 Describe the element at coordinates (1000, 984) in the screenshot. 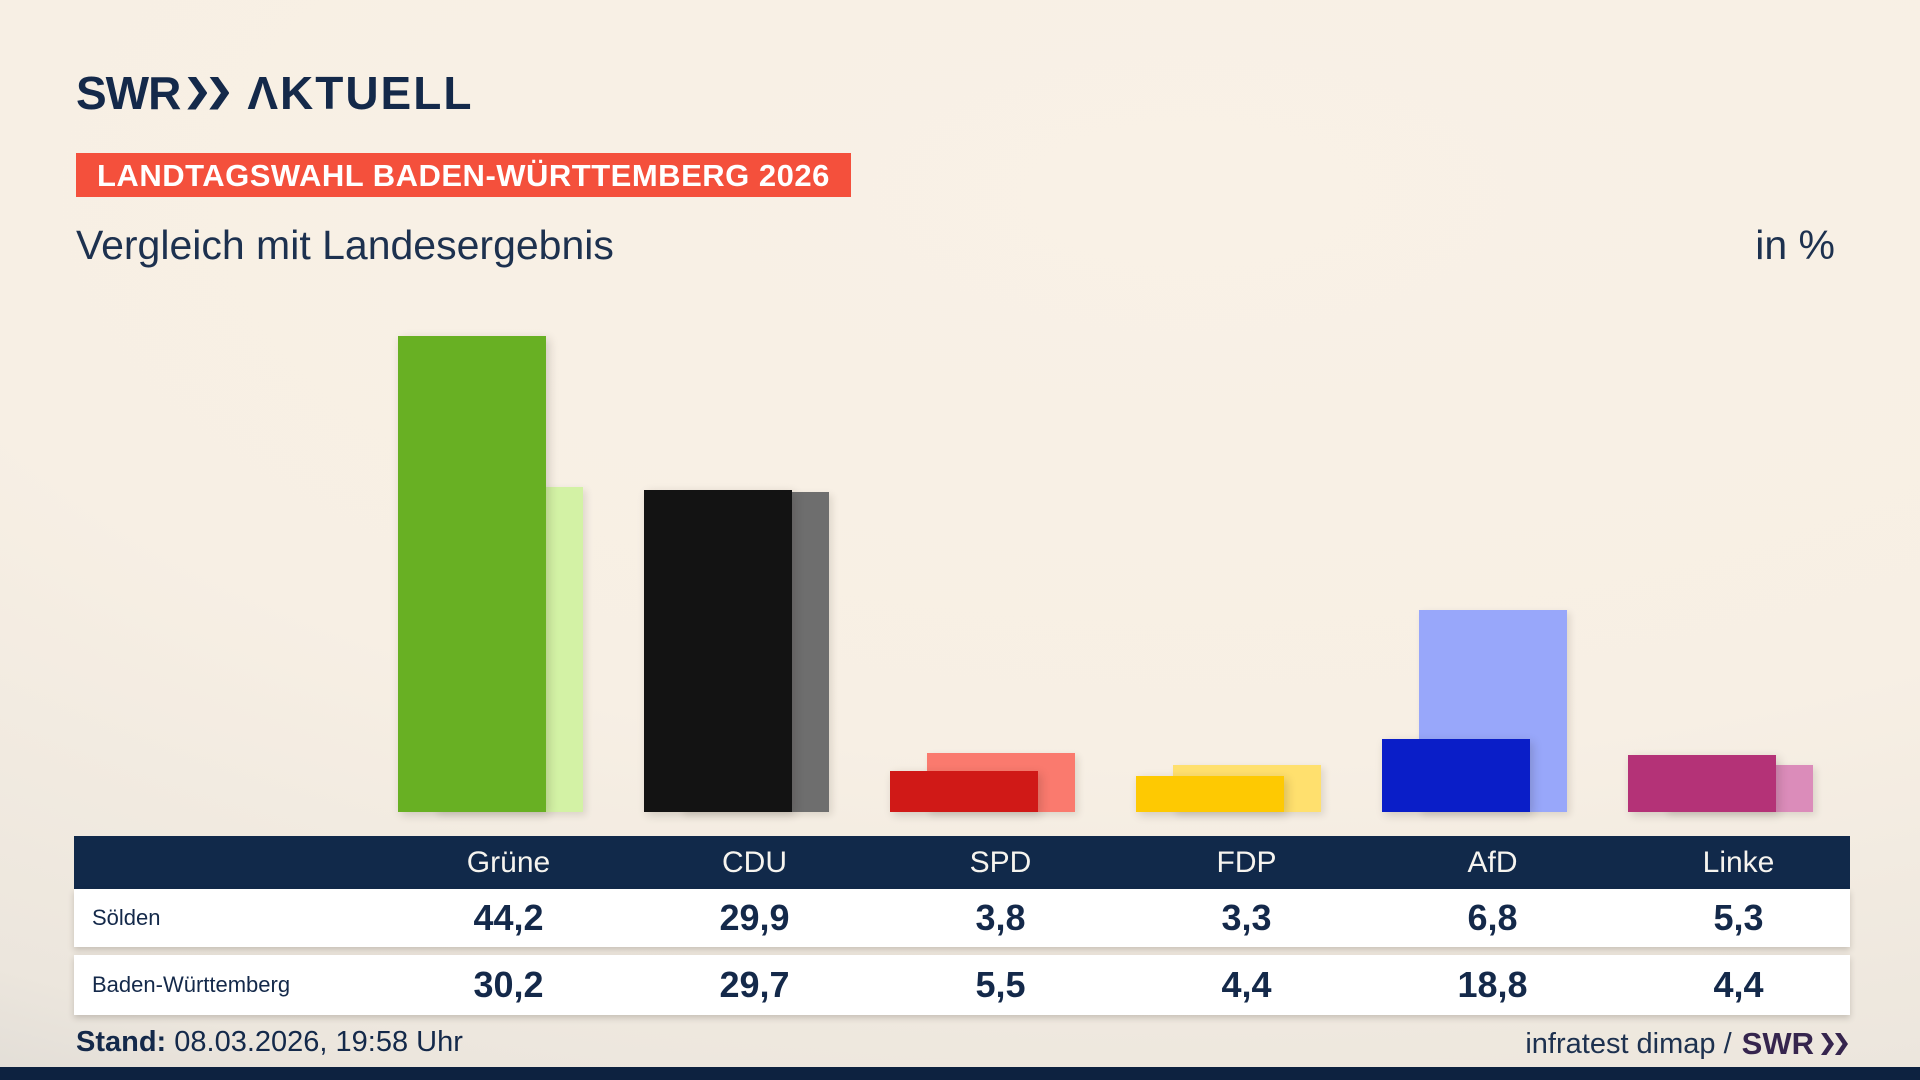

I see `value-SPD-landesergebnis: 5,5` at that location.